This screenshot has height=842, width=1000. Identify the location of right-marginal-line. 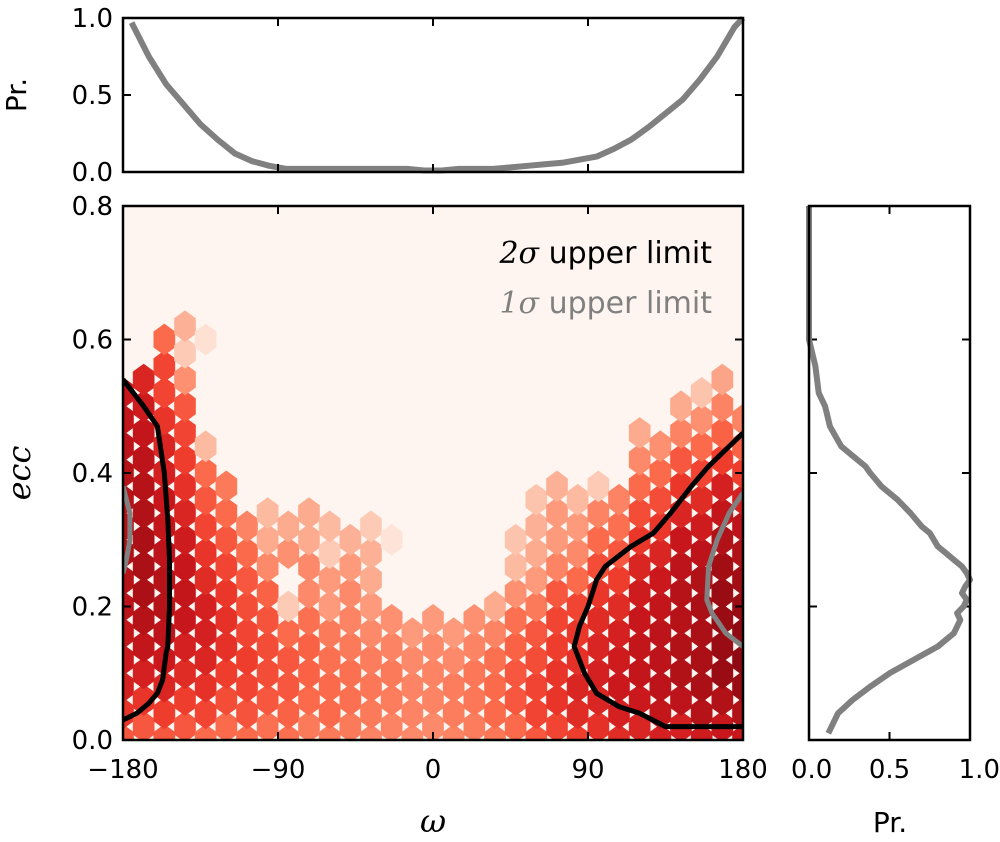
(889, 470).